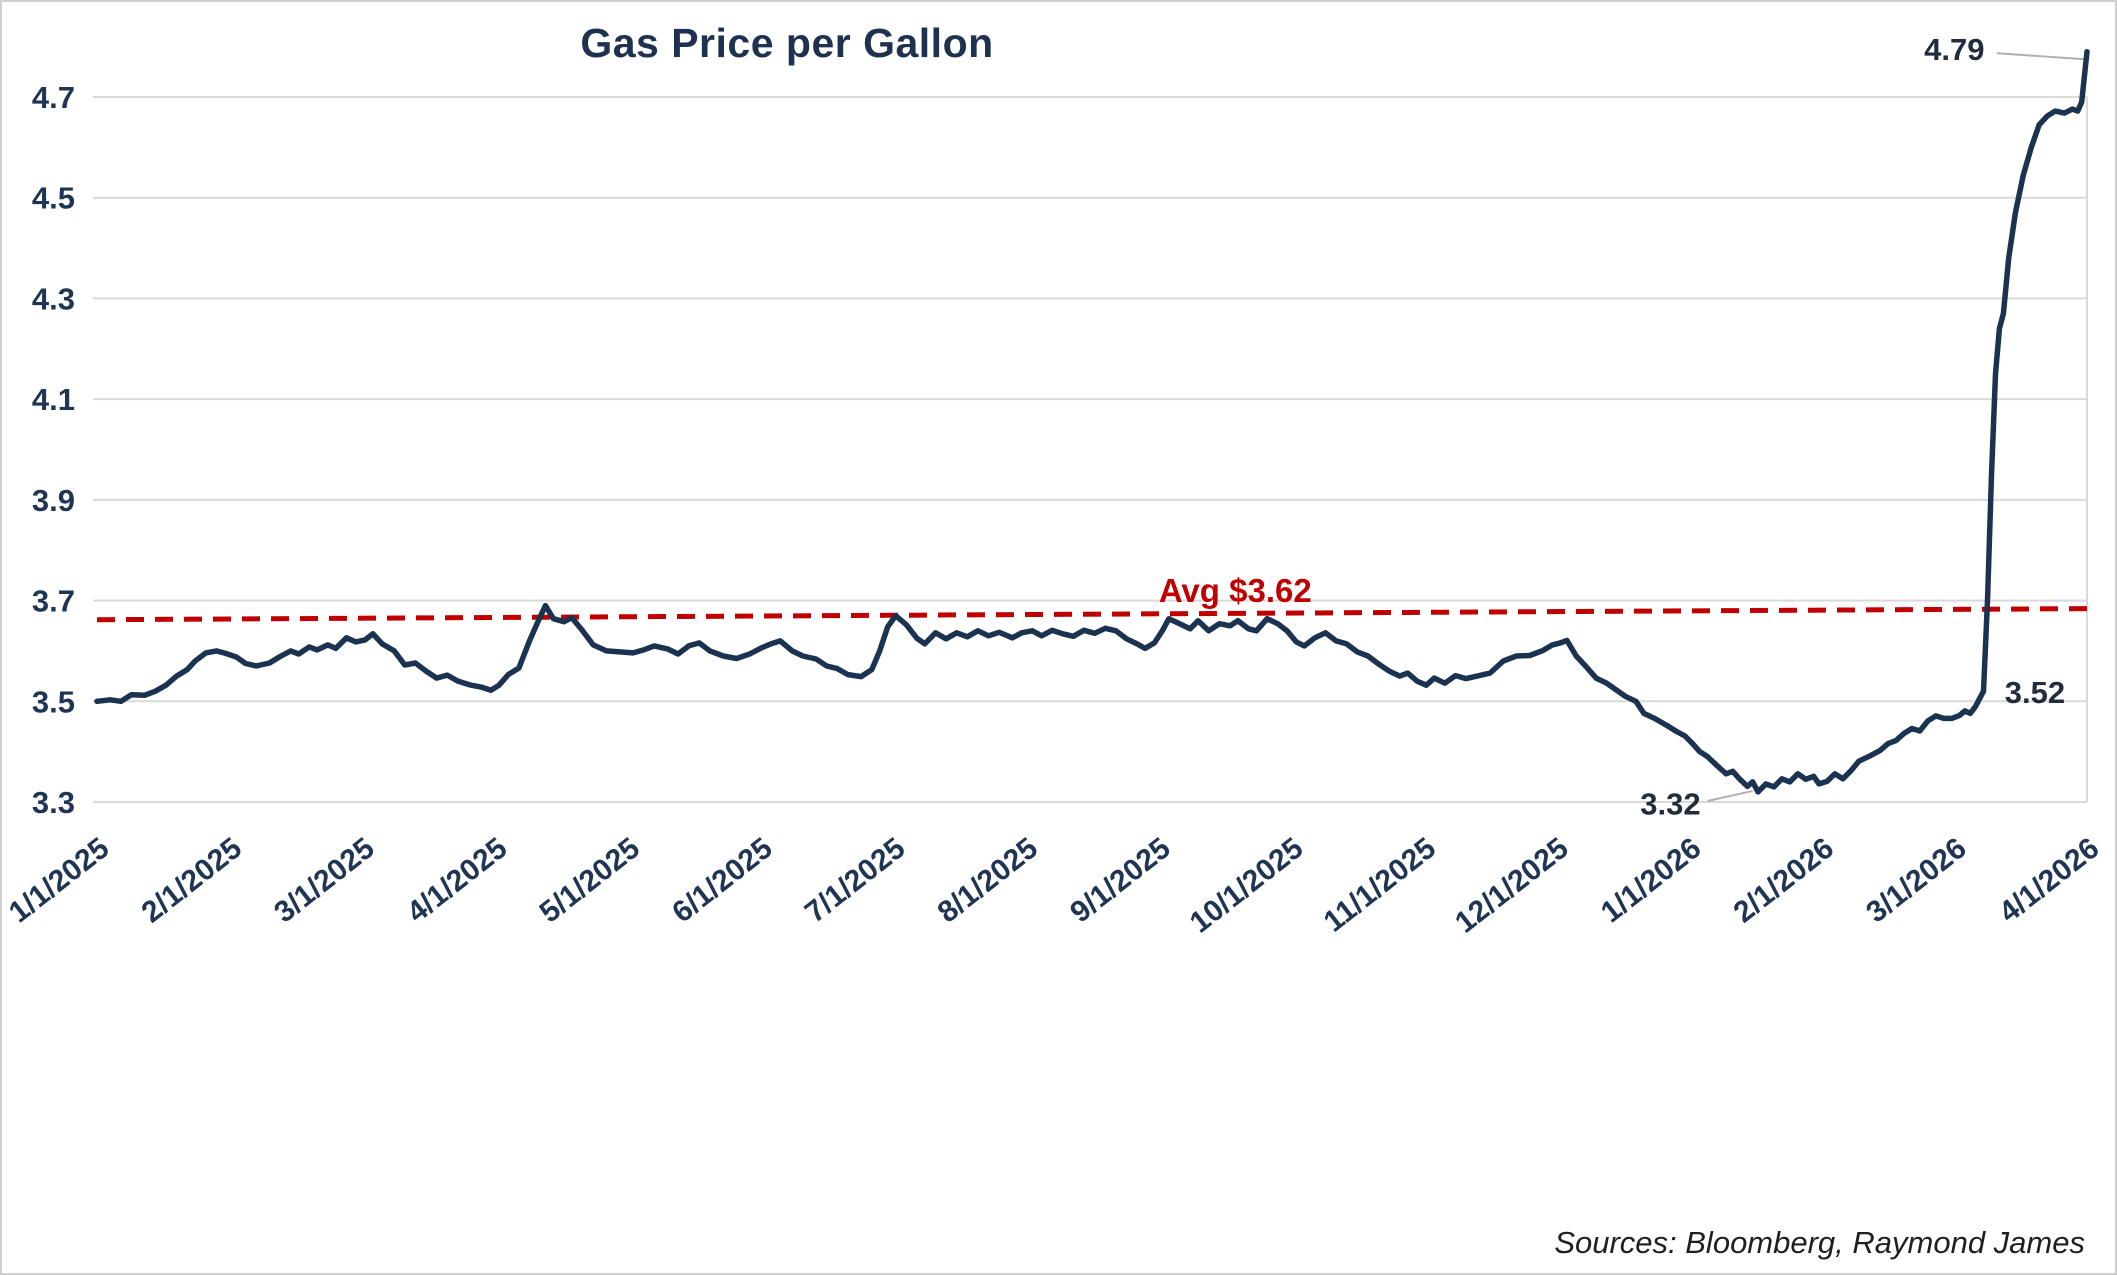 This screenshot has width=2117, height=1275. Describe the element at coordinates (59, 881) in the screenshot. I see `x-tick-label: 1/1/2025` at that location.